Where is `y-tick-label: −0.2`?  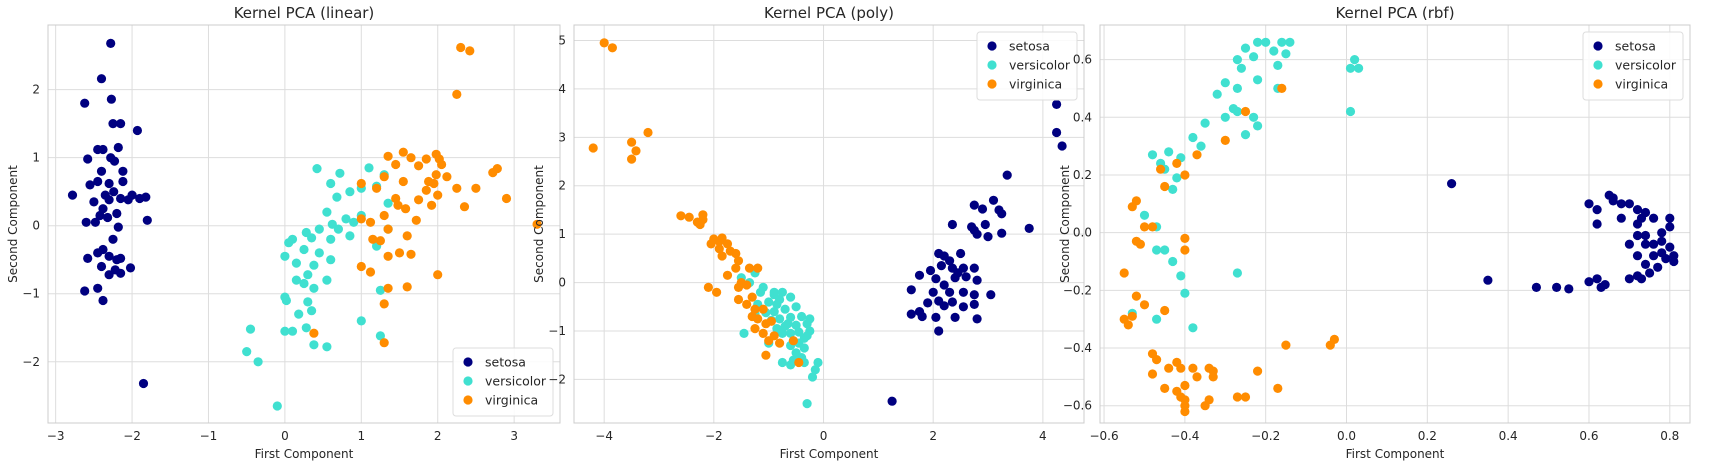 y-tick-label: −0.2 is located at coordinates (1077, 290).